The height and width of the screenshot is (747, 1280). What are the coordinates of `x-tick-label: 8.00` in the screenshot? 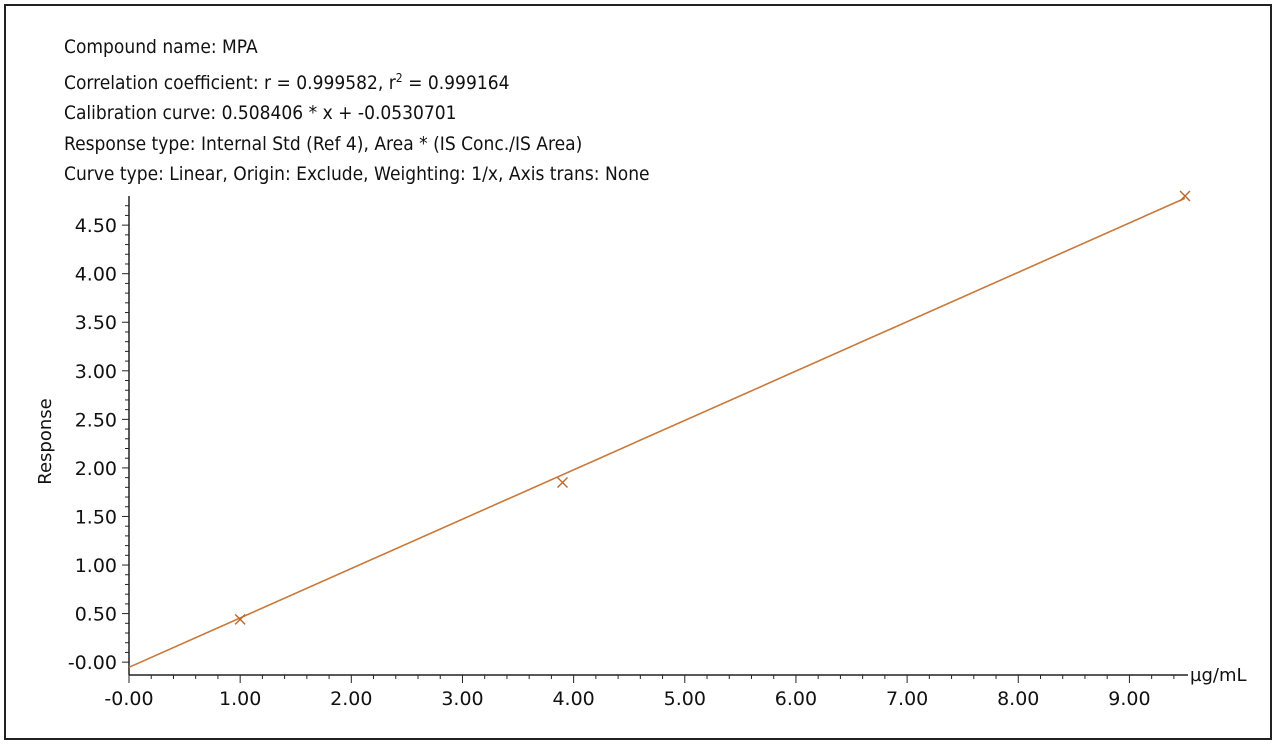 It's located at (1018, 699).